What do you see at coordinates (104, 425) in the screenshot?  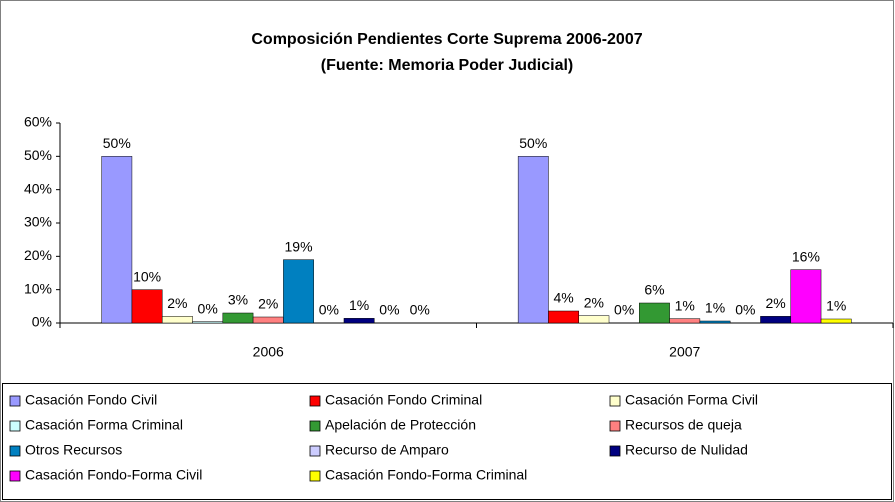 I see `legend-label: Casación Forma Criminal` at bounding box center [104, 425].